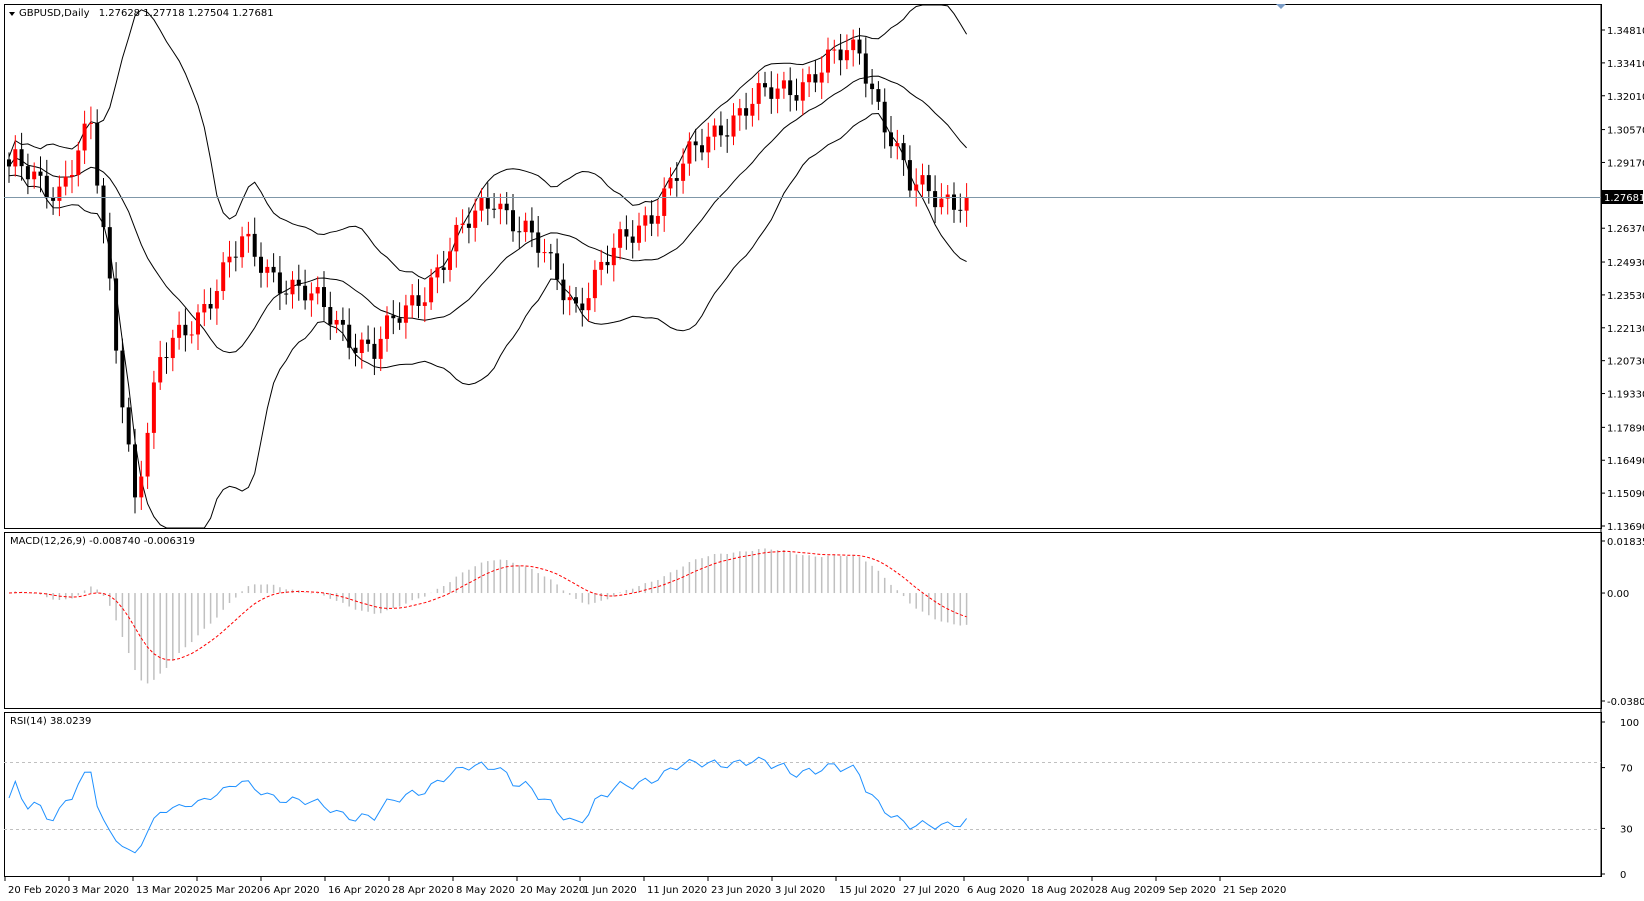  What do you see at coordinates (1625, 31) in the screenshot?
I see `price-tick-label: 1.34810` at bounding box center [1625, 31].